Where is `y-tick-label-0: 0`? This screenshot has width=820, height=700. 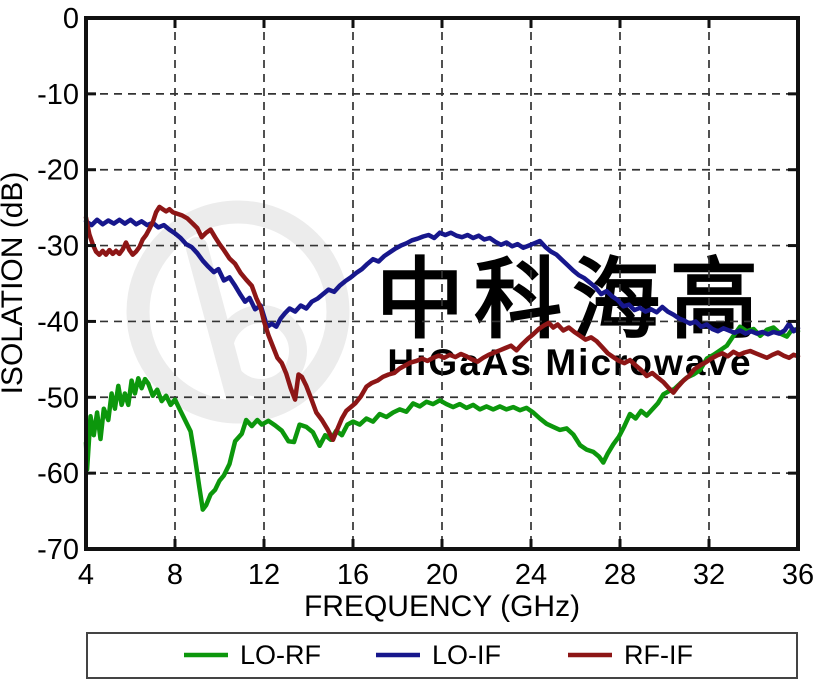
y-tick-label-0: 0 is located at coordinates (71, 19).